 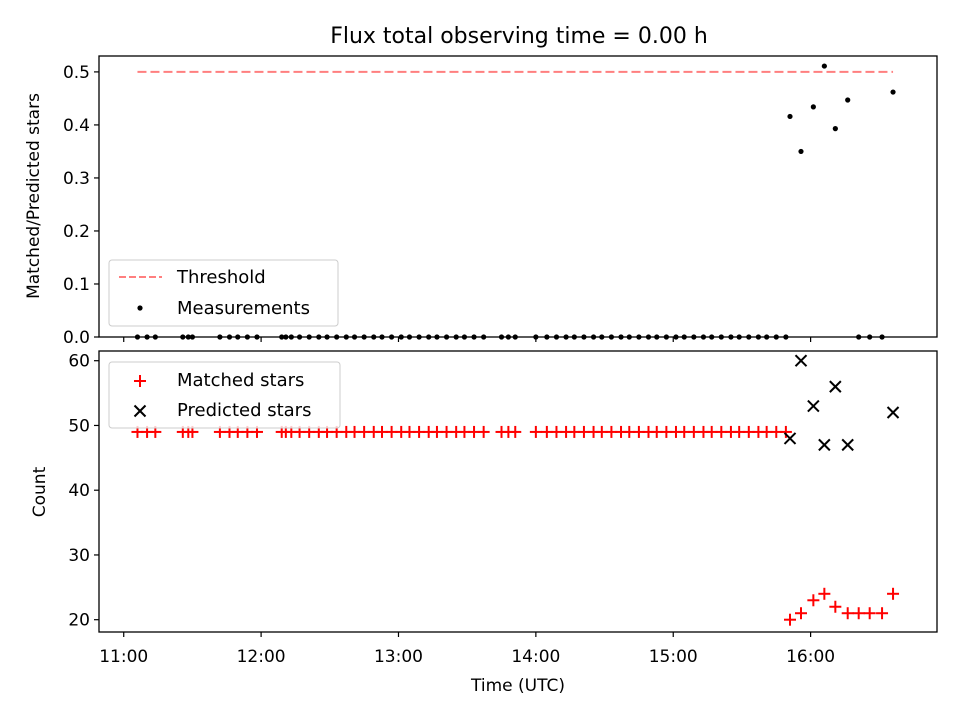 What do you see at coordinates (79, 426) in the screenshot?
I see `count-y-tick-label: 50` at bounding box center [79, 426].